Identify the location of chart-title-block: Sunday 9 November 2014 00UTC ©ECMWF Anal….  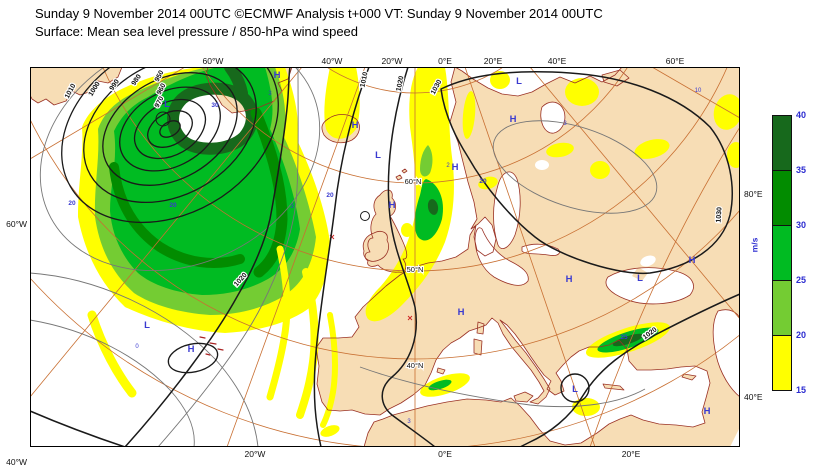
(319, 22).